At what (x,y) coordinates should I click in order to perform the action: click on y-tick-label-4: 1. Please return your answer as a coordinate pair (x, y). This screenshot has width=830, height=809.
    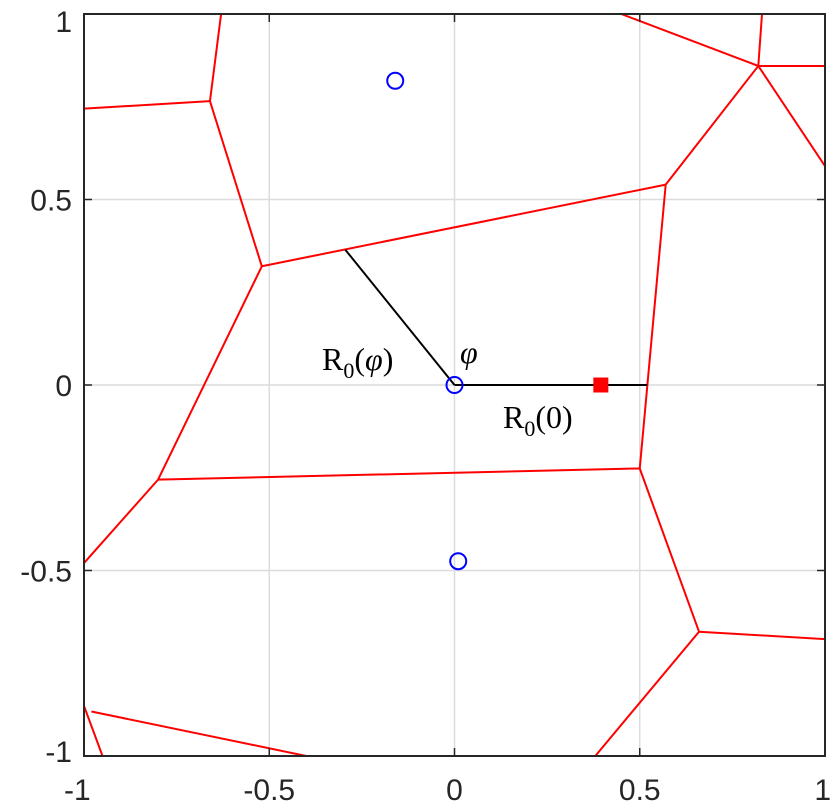
    Looking at the image, I should click on (63, 22).